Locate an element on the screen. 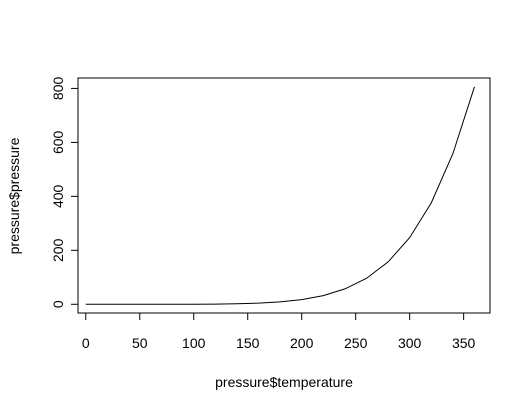 The width and height of the screenshot is (531, 411). x-axis: 0 50 100 150 200 250 300 350 is located at coordinates (279, 331).